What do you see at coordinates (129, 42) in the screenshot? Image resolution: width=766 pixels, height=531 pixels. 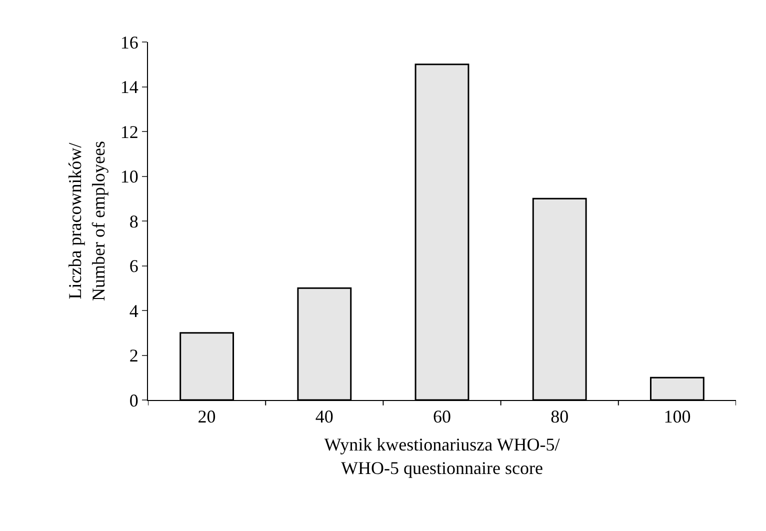 I see `y-tick-label: 16` at bounding box center [129, 42].